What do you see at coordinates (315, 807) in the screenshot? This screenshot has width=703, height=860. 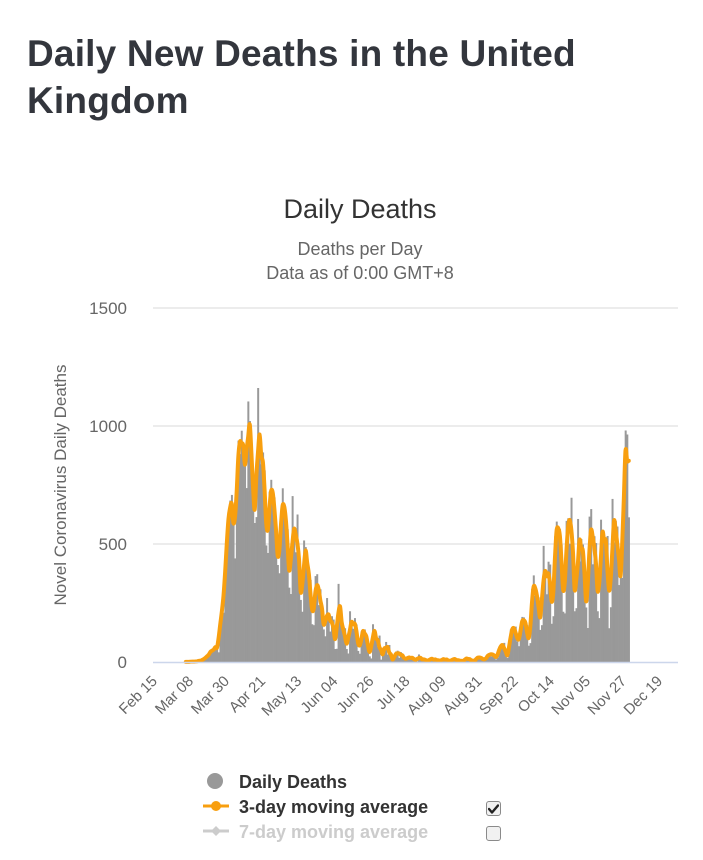 I see `legend-item-3day-average: 3-day moving average` at bounding box center [315, 807].